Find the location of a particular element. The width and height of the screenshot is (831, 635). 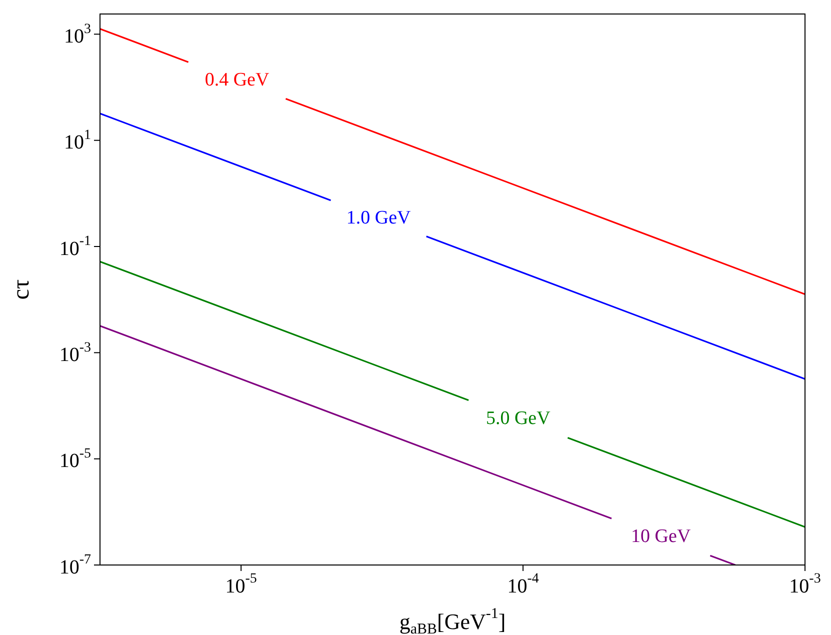

y-axis-title: cτ is located at coordinates (21, 289).